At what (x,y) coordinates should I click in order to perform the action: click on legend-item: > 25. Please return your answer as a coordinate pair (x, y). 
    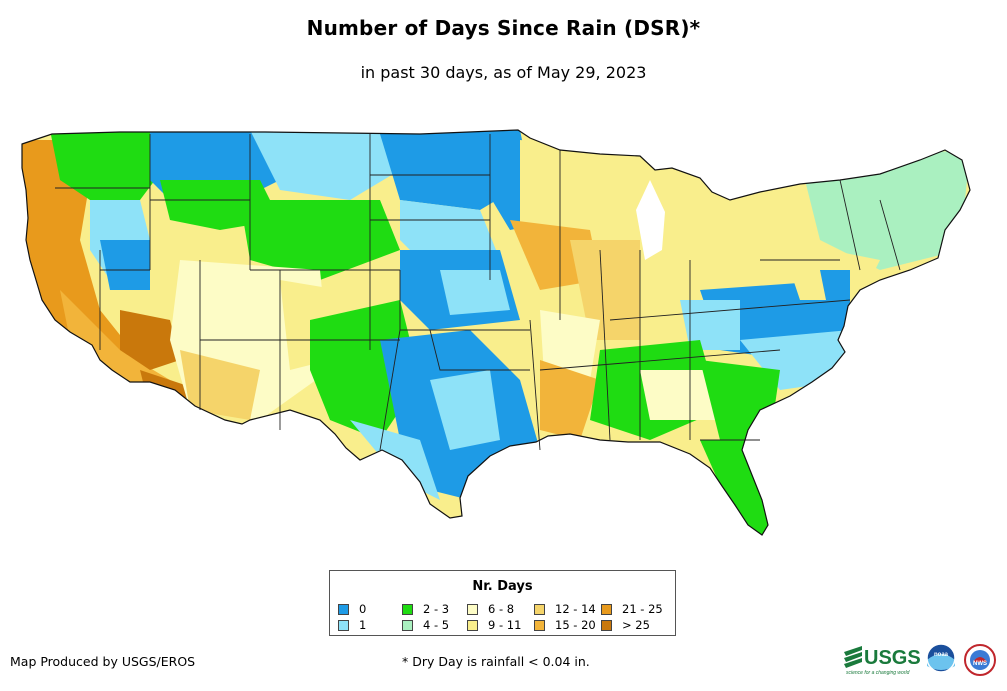
    Looking at the image, I should click on (634, 625).